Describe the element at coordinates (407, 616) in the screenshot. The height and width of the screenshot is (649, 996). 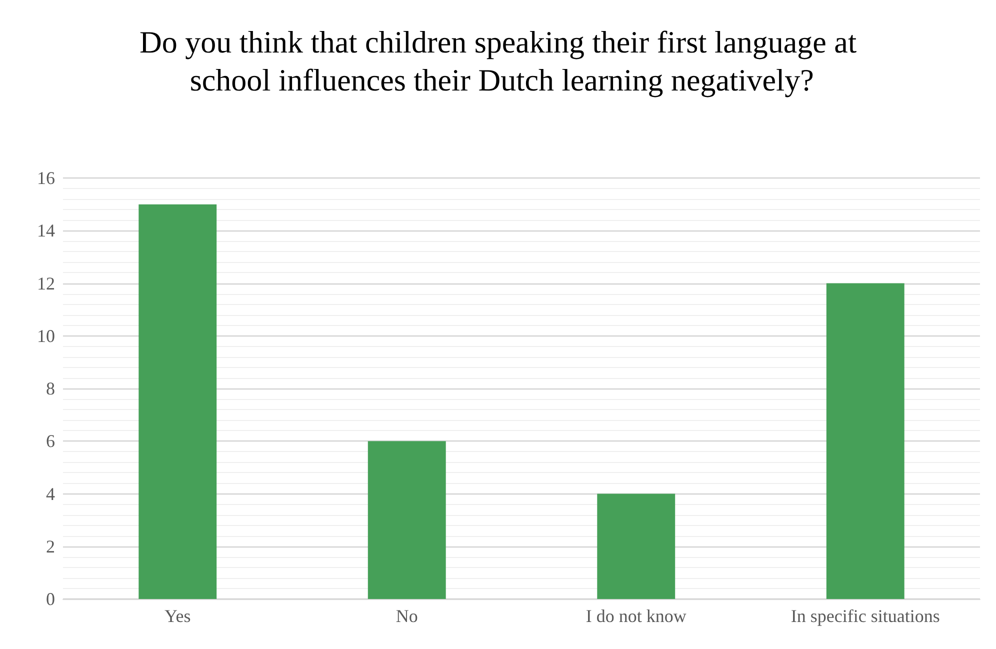
I see `x-tick-label: No` at that location.